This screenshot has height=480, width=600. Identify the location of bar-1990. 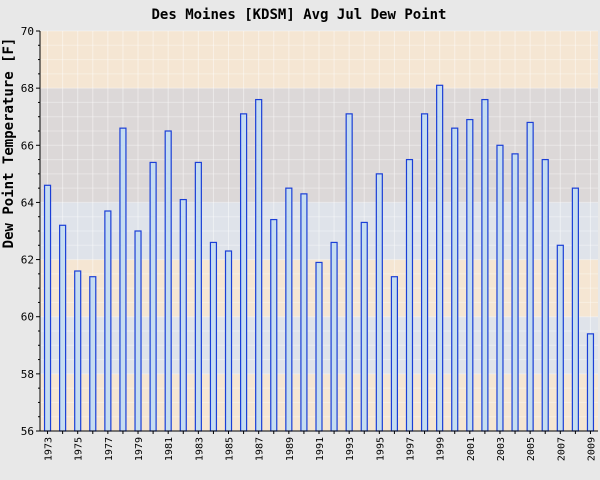
(304, 312).